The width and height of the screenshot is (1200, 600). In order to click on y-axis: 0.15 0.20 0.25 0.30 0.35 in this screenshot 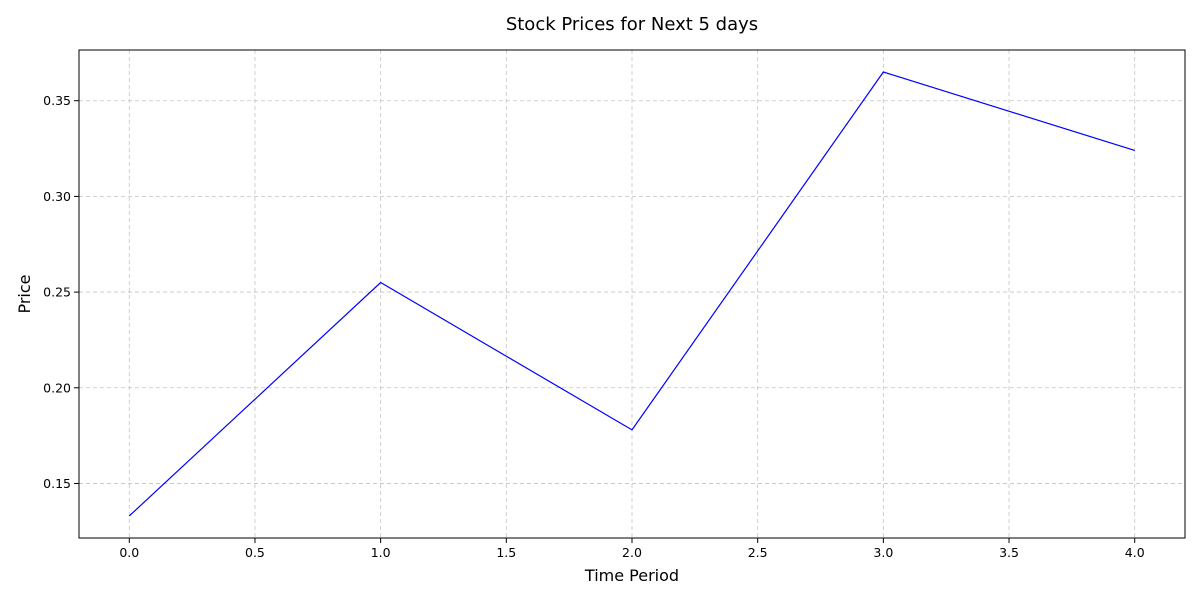, I will do `click(61, 292)`.